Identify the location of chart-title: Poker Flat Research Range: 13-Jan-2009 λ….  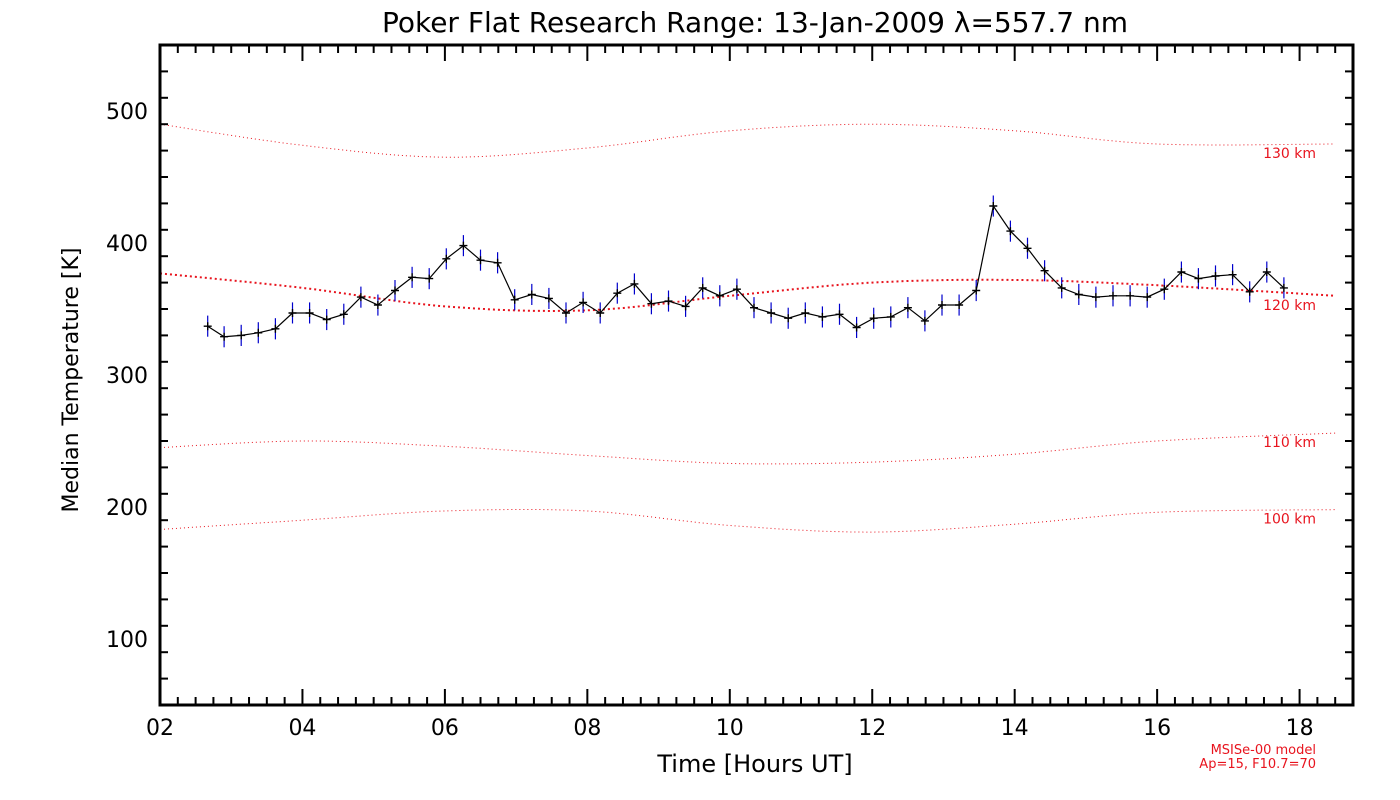
(755, 22).